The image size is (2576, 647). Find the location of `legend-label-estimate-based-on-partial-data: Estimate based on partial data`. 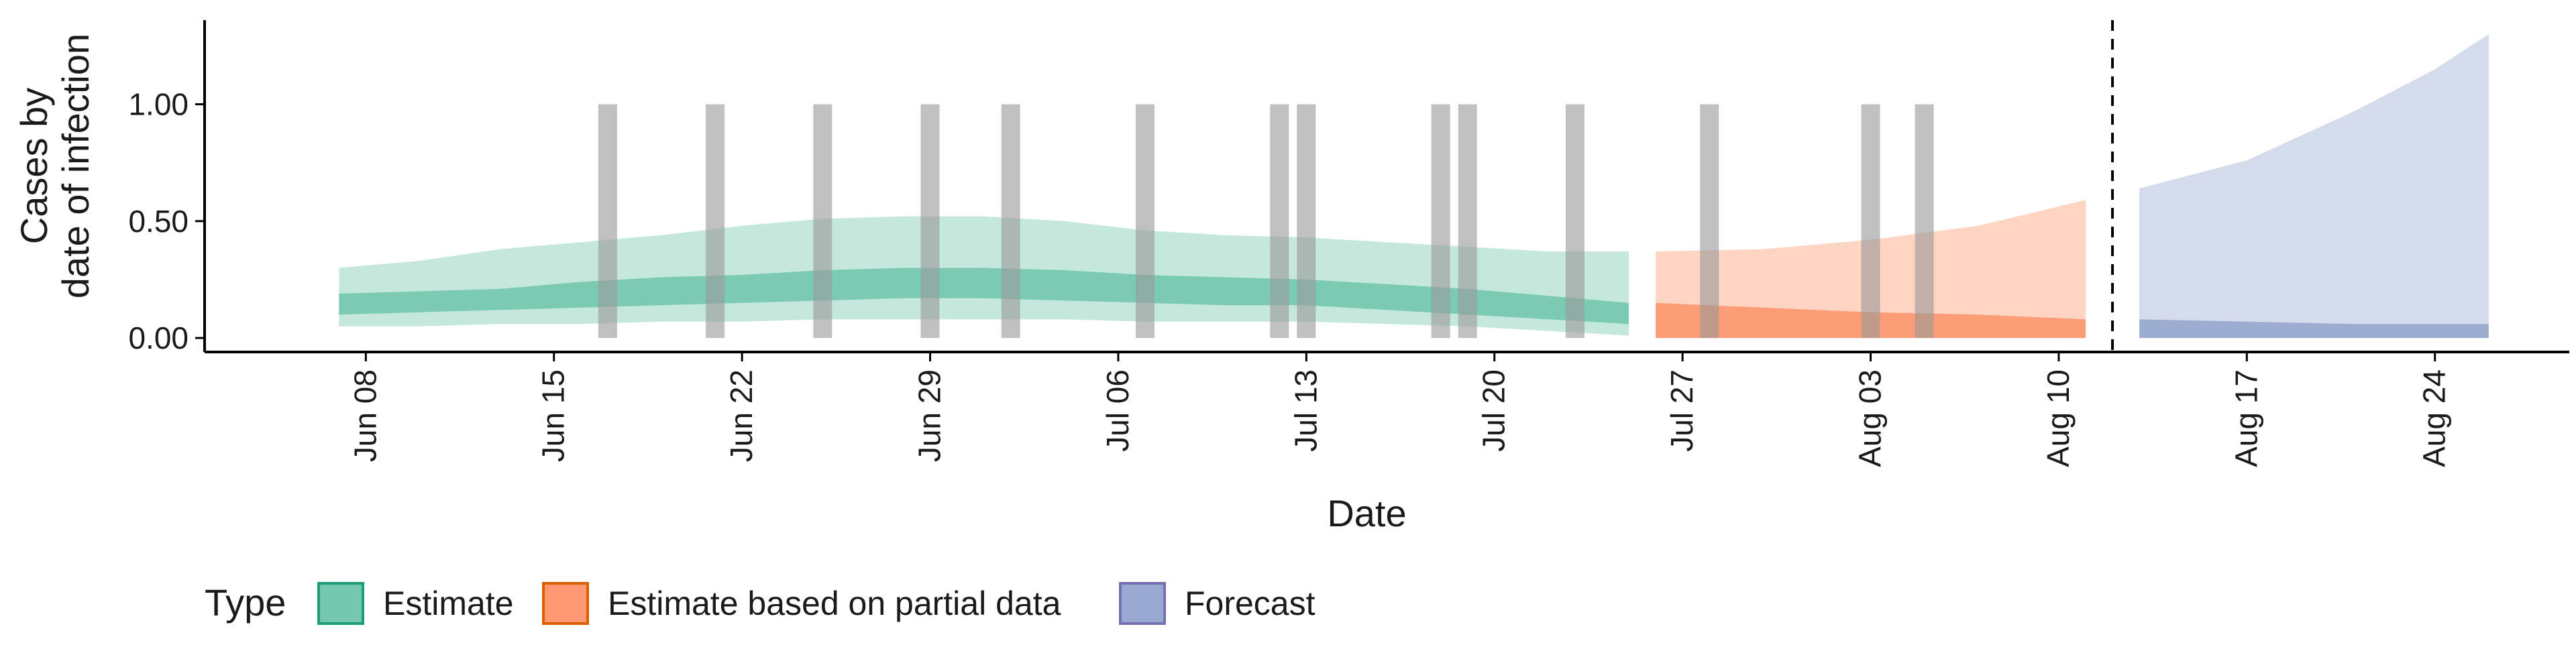

legend-label-estimate-based-on-partial-data: Estimate based on partial data is located at coordinates (834, 603).